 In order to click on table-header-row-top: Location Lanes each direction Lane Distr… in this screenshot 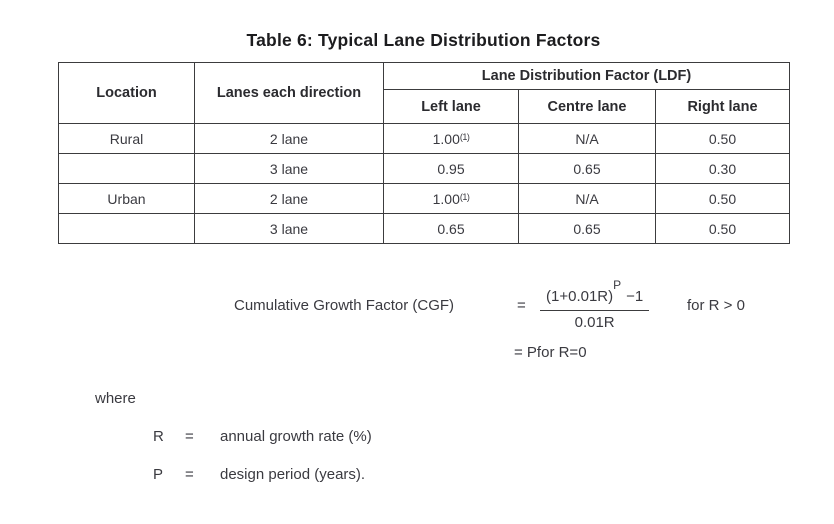, I will do `click(424, 93)`.